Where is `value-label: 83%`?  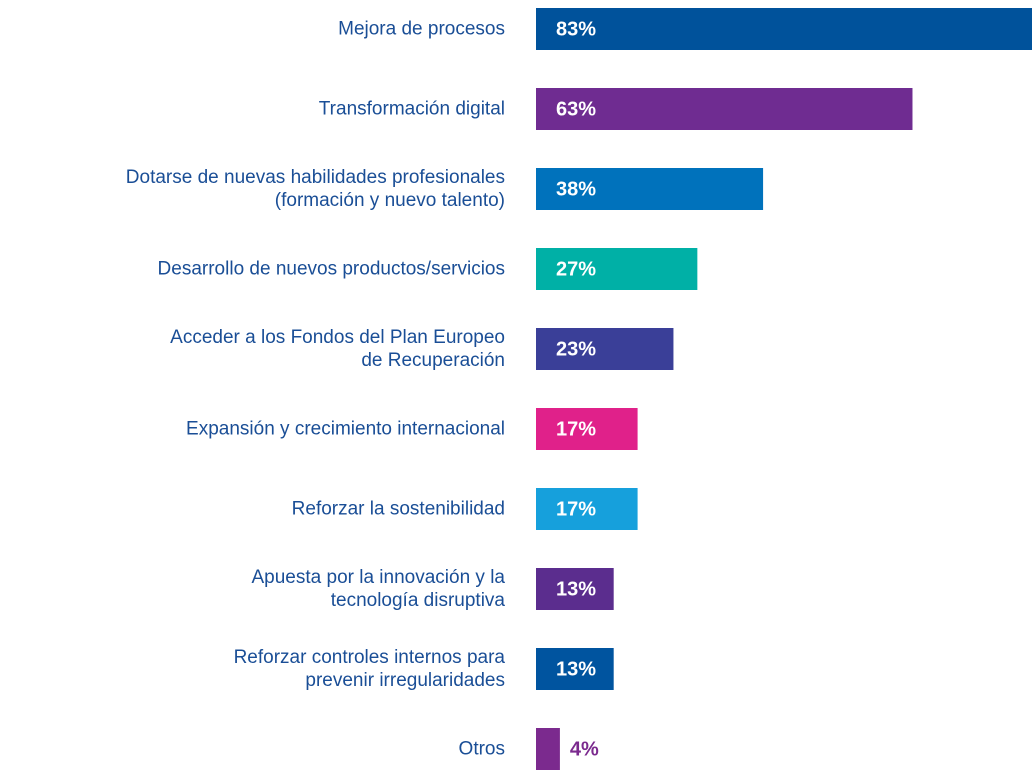 value-label: 83% is located at coordinates (576, 29).